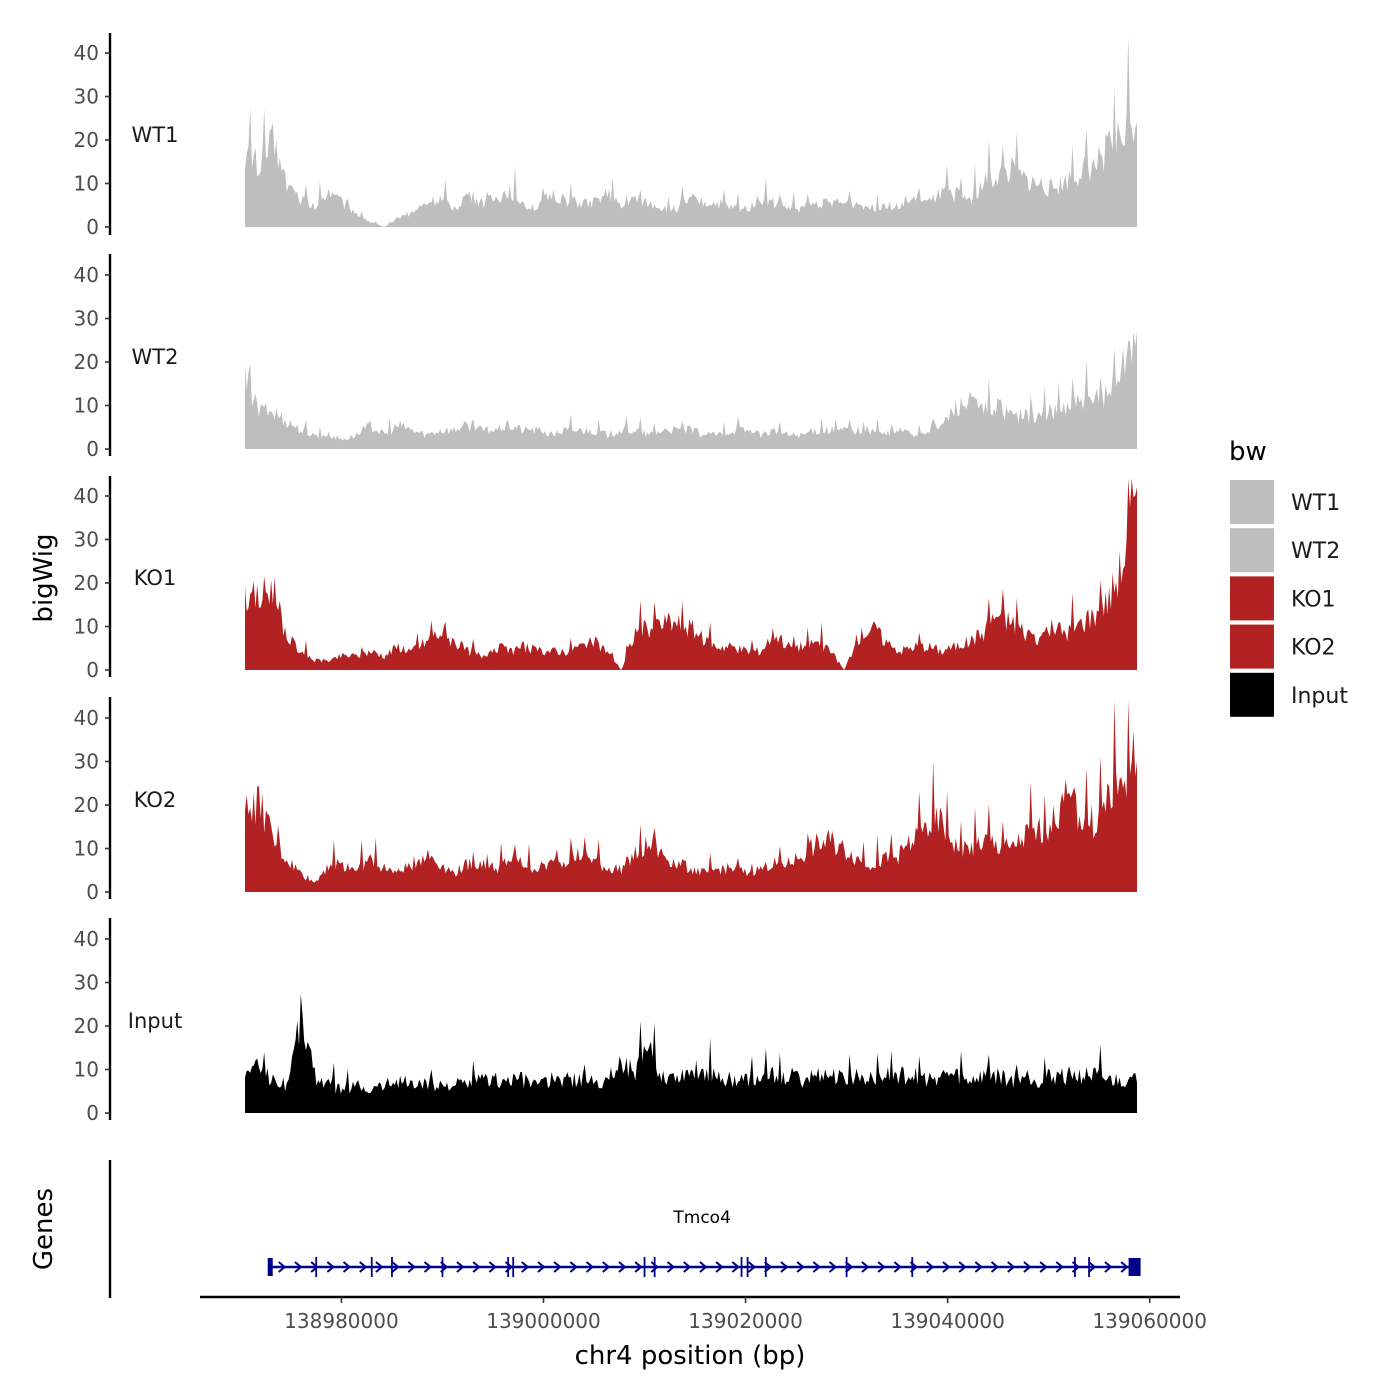  I want to click on legend-key-input, so click(1252, 694).